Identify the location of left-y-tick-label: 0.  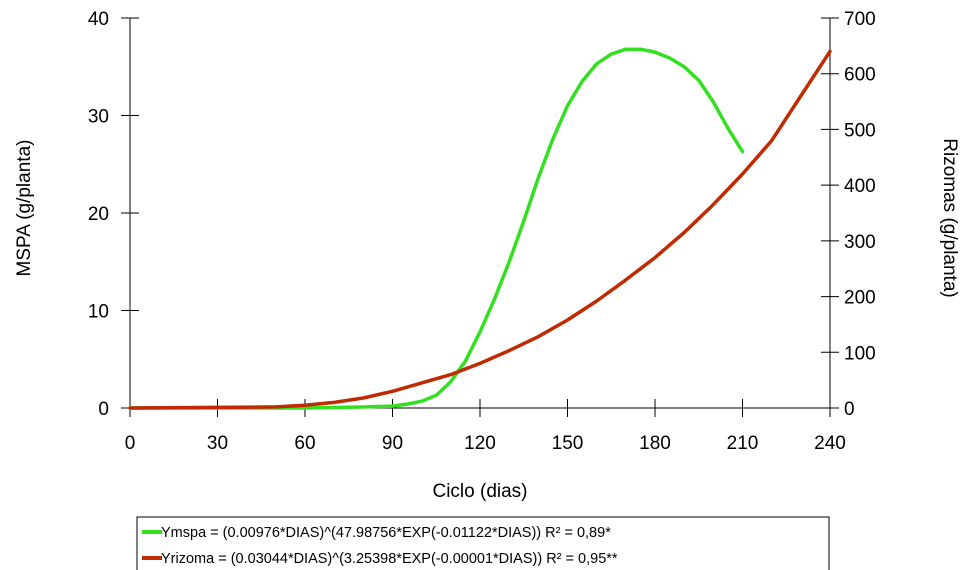
(103, 409).